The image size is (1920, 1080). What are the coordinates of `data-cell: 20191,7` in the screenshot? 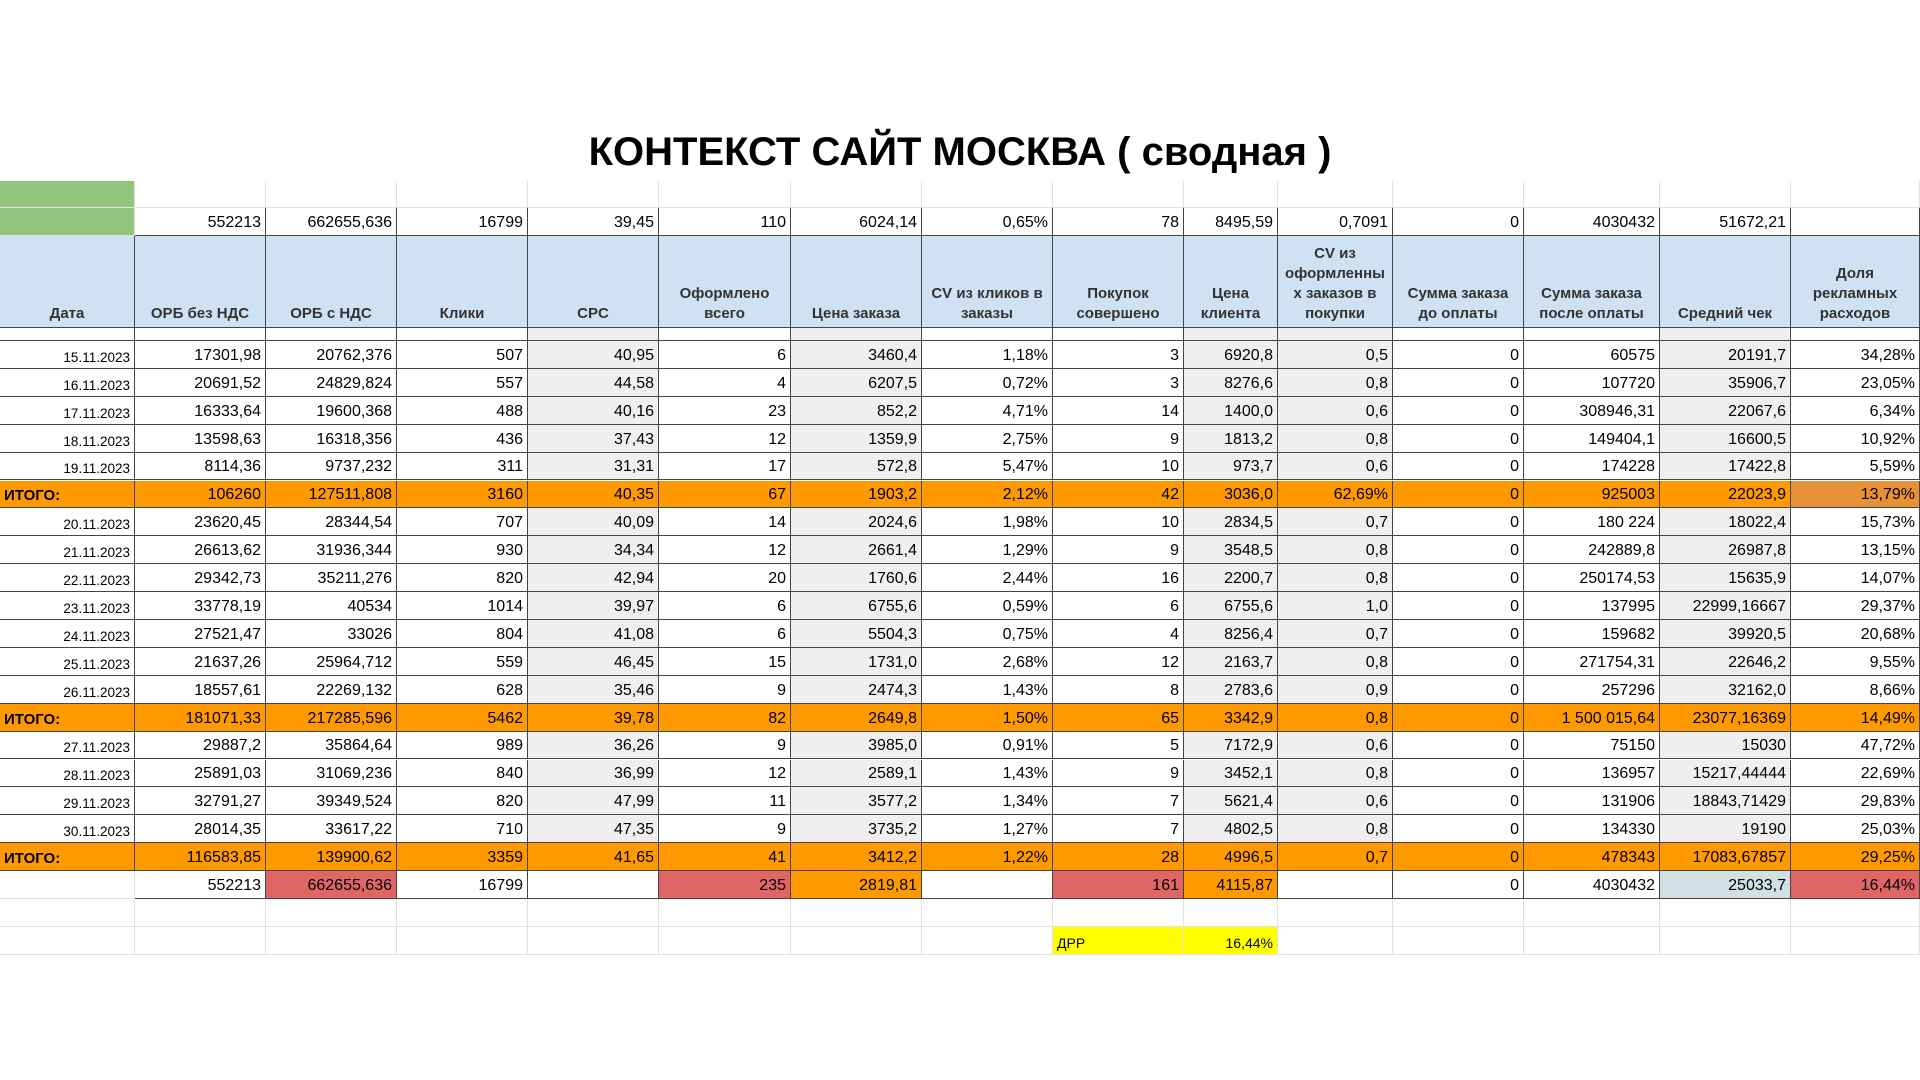 It's located at (1725, 355).